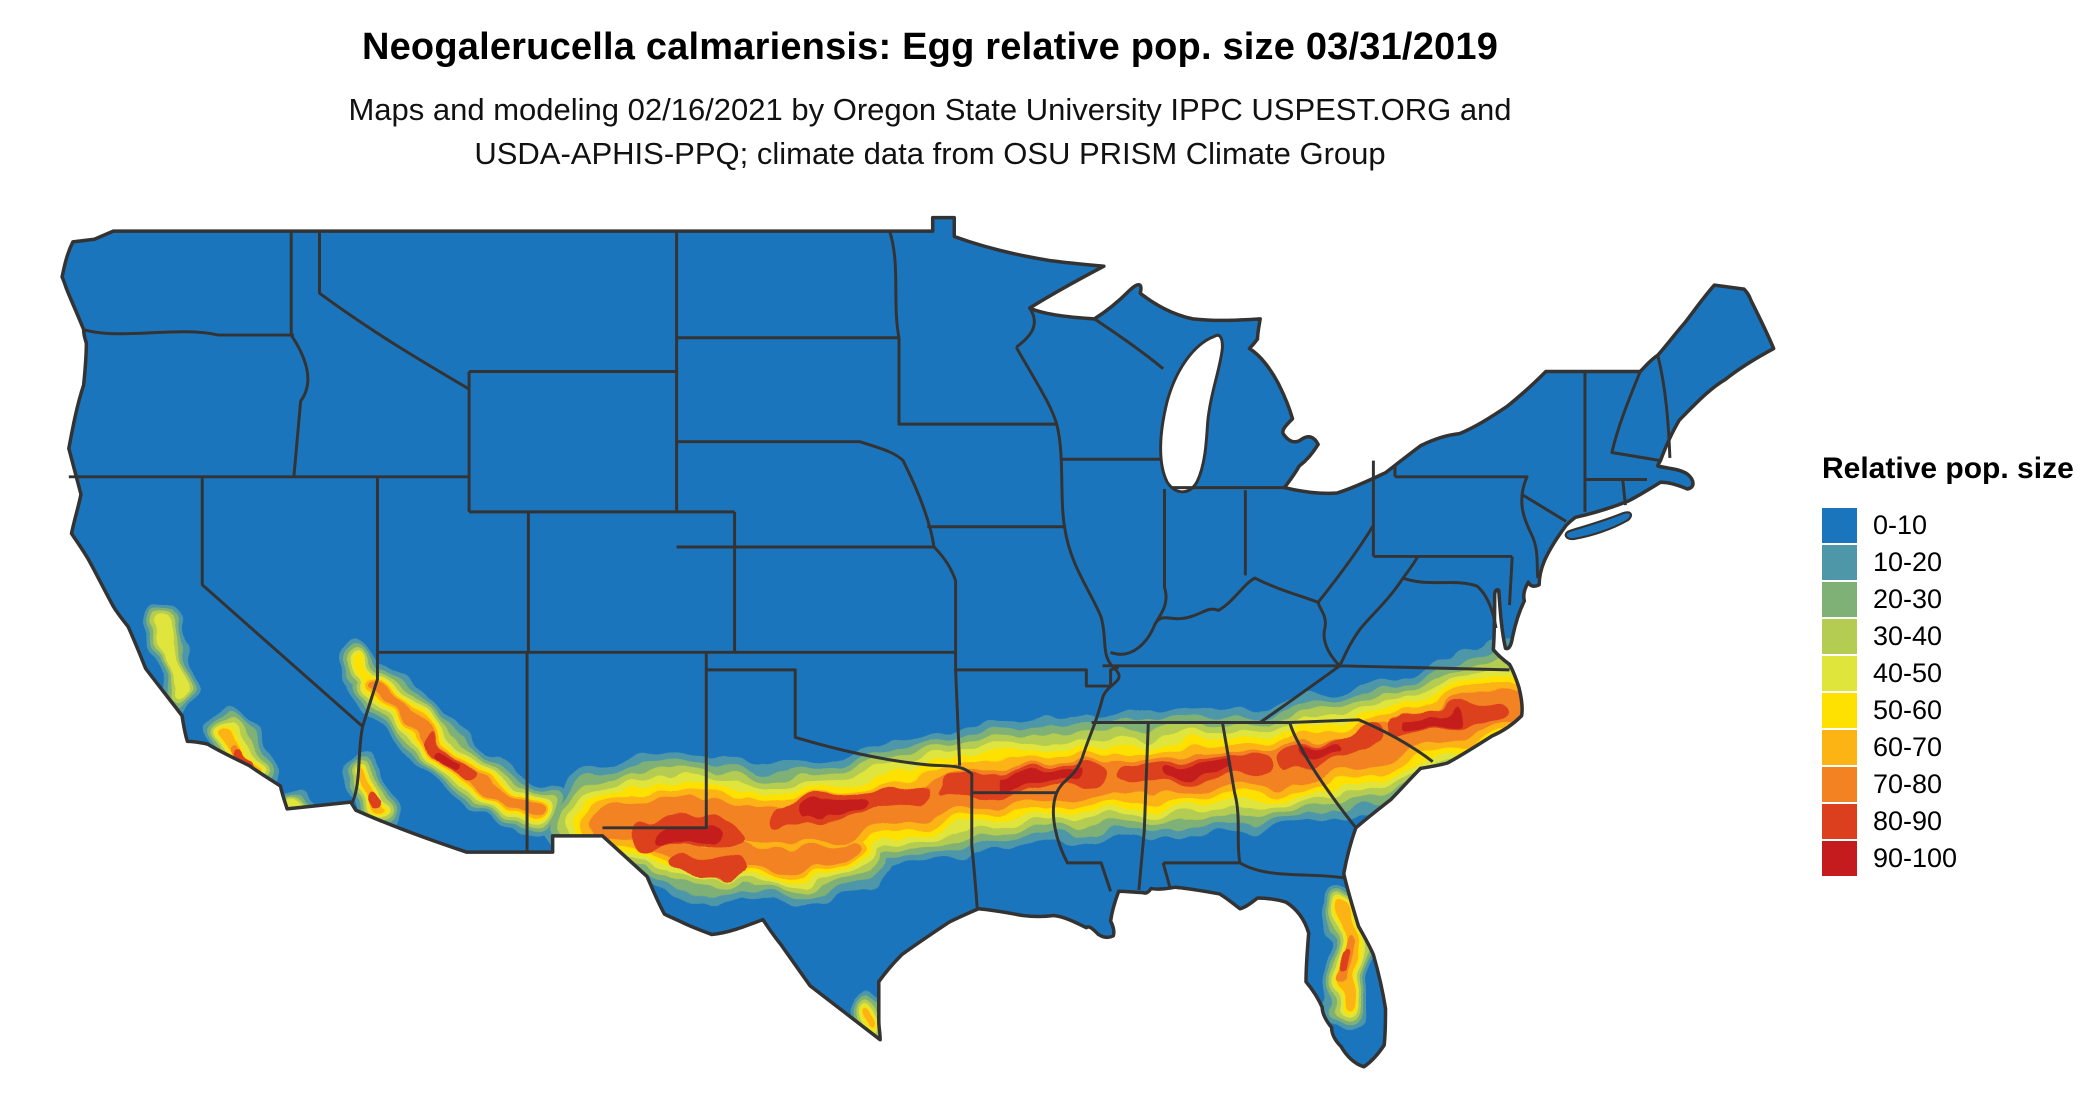 The height and width of the screenshot is (1116, 2100). Describe the element at coordinates (1908, 562) in the screenshot. I see `legend-label: 10-20` at that location.